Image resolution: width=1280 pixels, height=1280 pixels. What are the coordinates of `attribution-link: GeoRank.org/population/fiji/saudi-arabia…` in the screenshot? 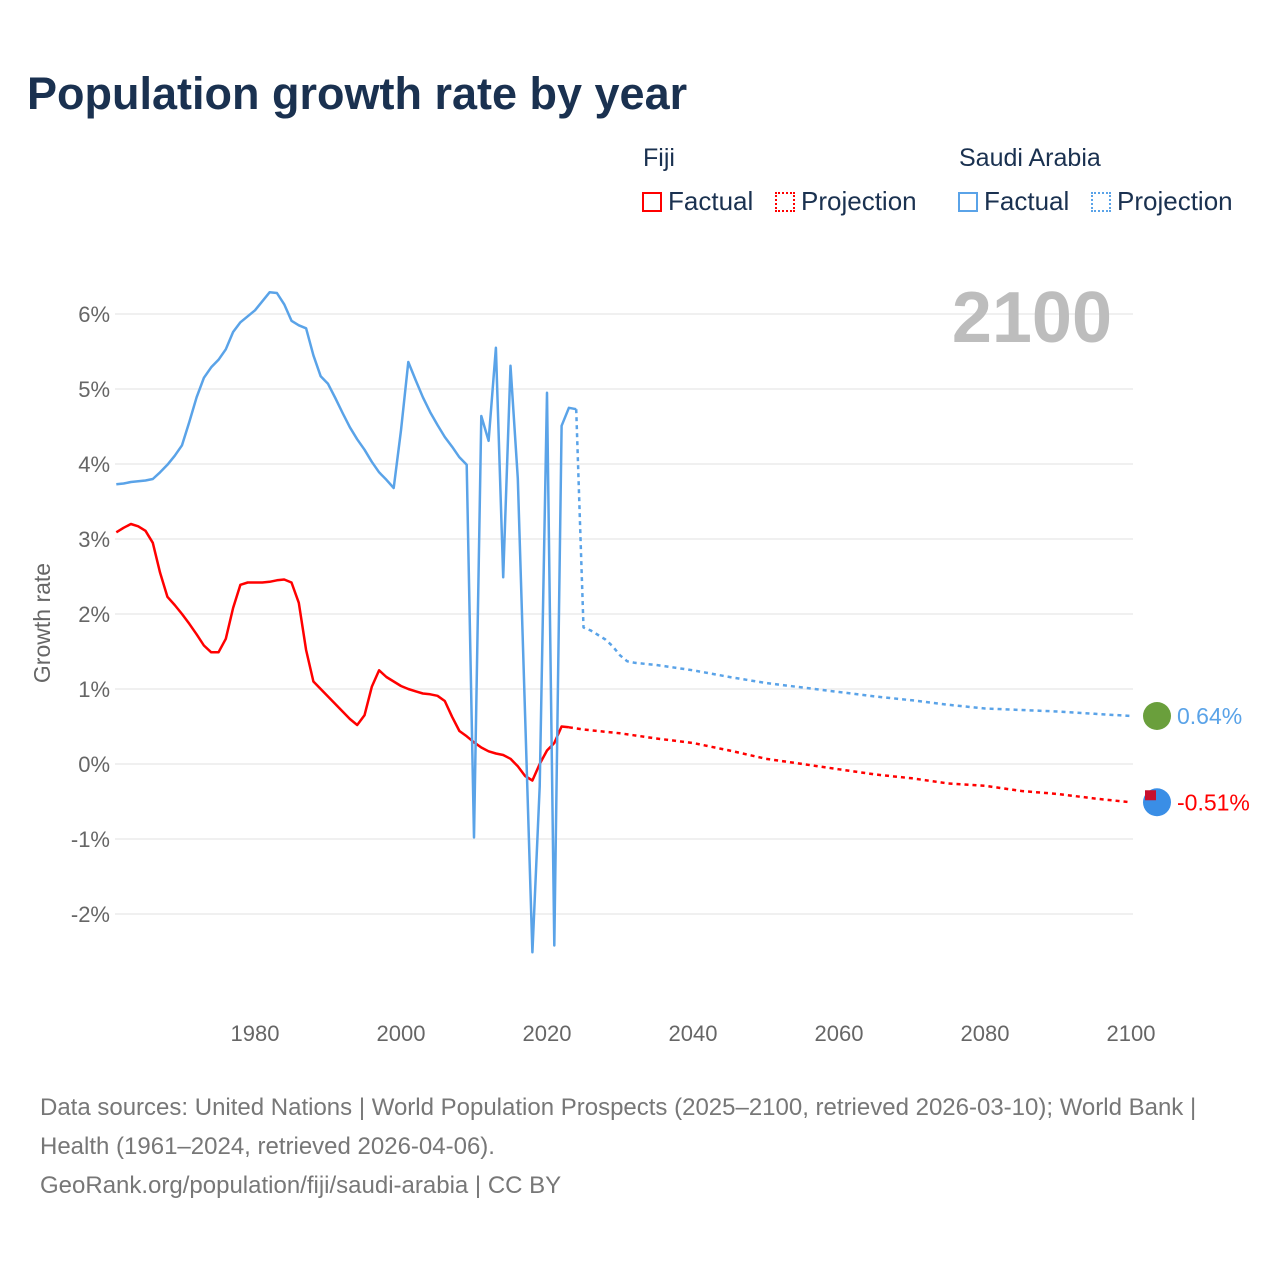 It's located at (301, 1185).